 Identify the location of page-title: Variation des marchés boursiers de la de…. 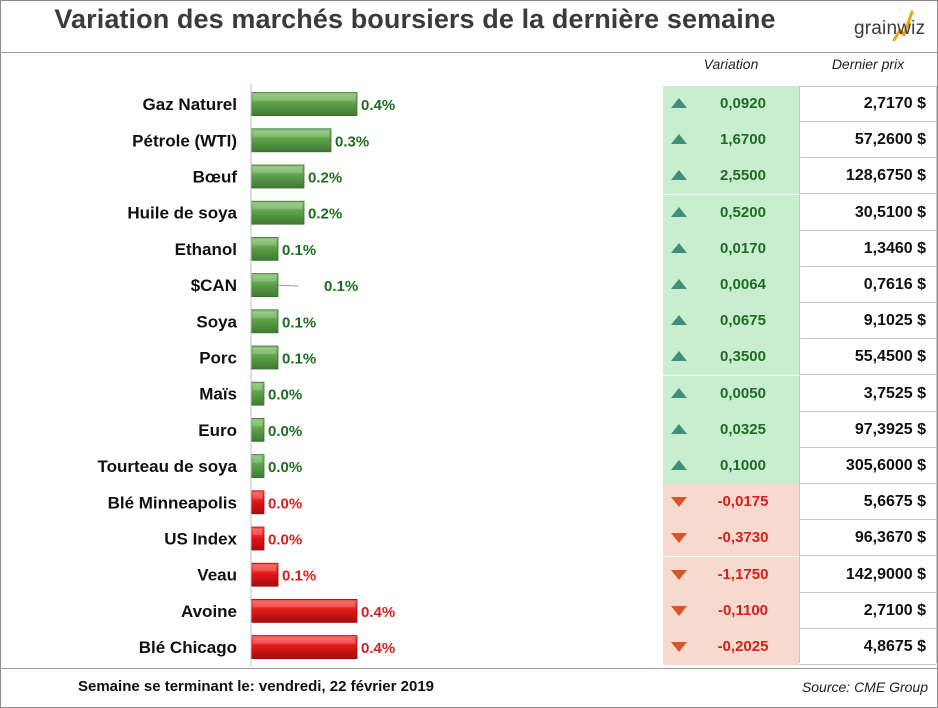
(415, 19).